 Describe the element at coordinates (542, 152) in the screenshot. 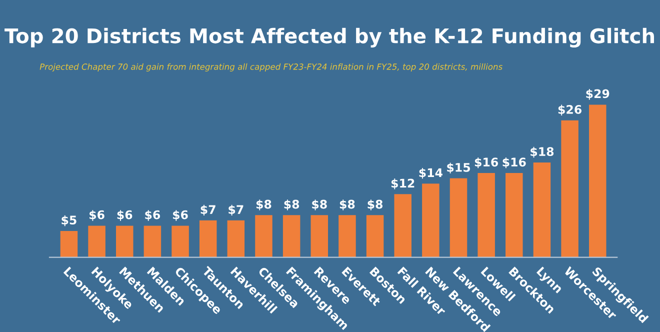

I see `data-label: $18` at that location.